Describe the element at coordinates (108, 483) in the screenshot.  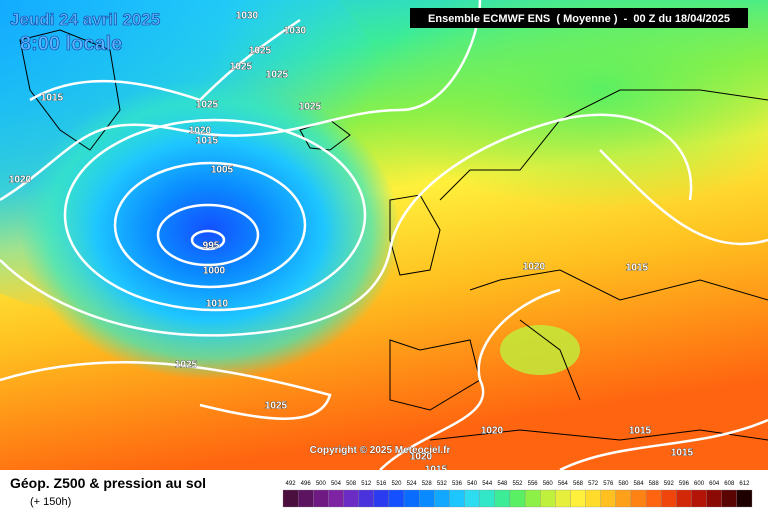
I see `footer-title: Géop. Z500 & pression au sol` at that location.